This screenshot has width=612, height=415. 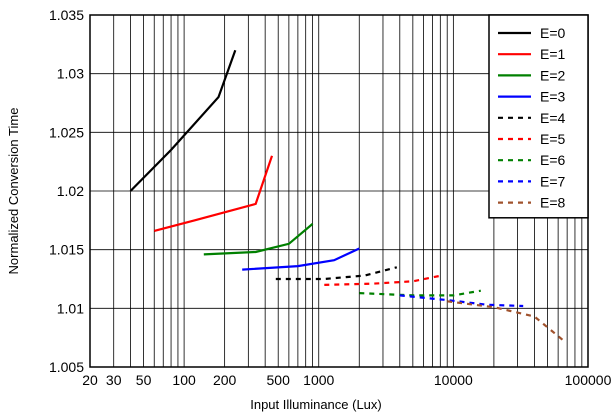 I want to click on series-line-e8, so click(x=505, y=320).